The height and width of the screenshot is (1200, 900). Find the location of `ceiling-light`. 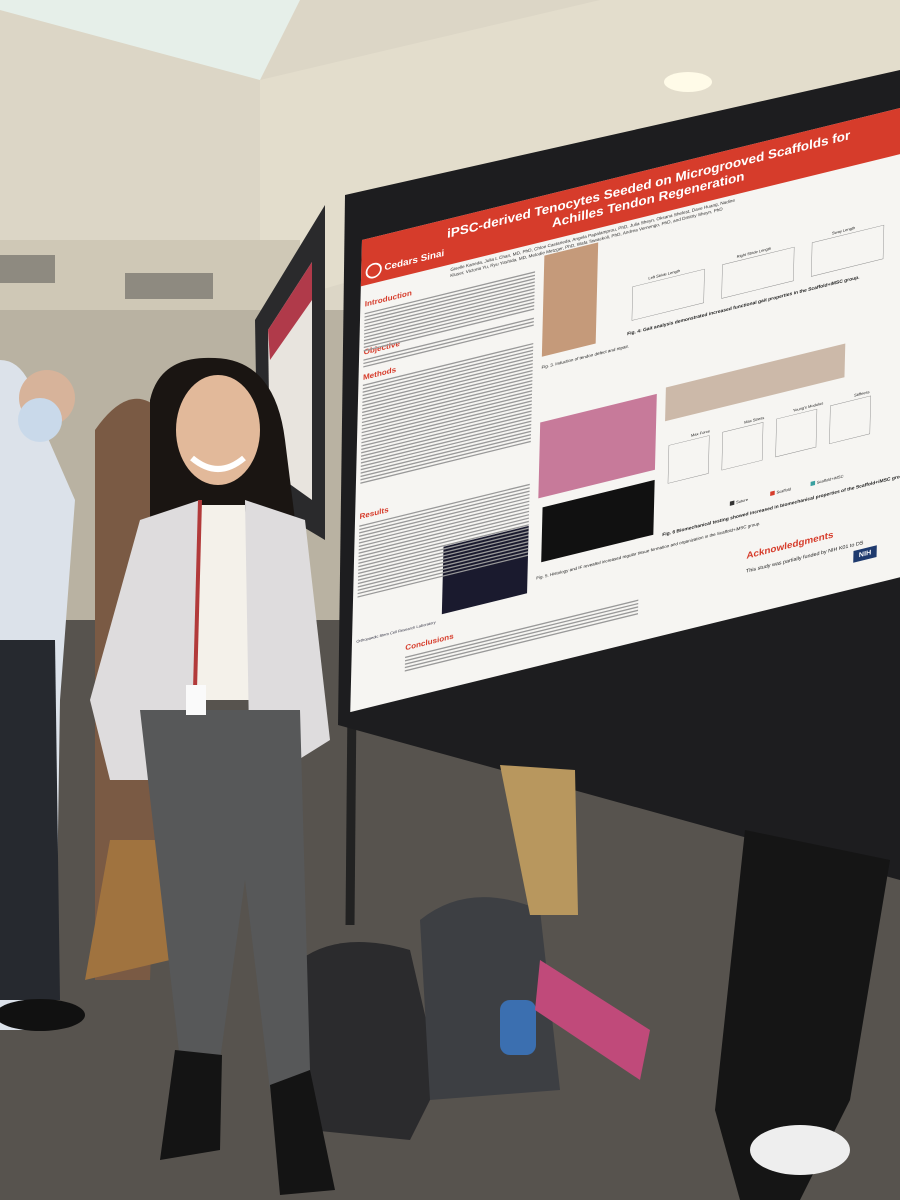

ceiling-light is located at coordinates (688, 82).